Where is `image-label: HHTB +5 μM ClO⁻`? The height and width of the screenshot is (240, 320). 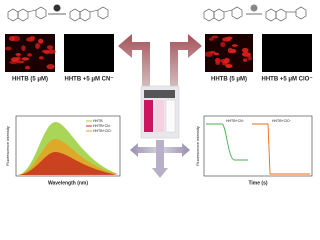 image-label: HHTB +5 μM ClO⁻ is located at coordinates (286, 80).